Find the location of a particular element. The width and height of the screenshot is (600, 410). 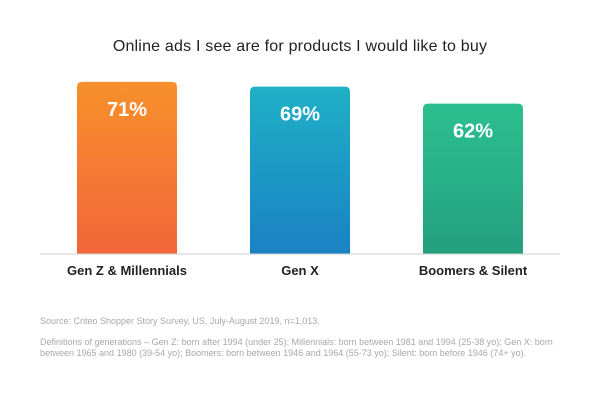

category-label: Gen X is located at coordinates (300, 270).